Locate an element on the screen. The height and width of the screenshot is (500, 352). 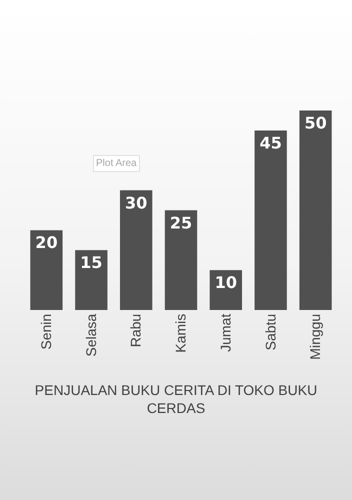
annotation: Plot Area is located at coordinates (117, 163).